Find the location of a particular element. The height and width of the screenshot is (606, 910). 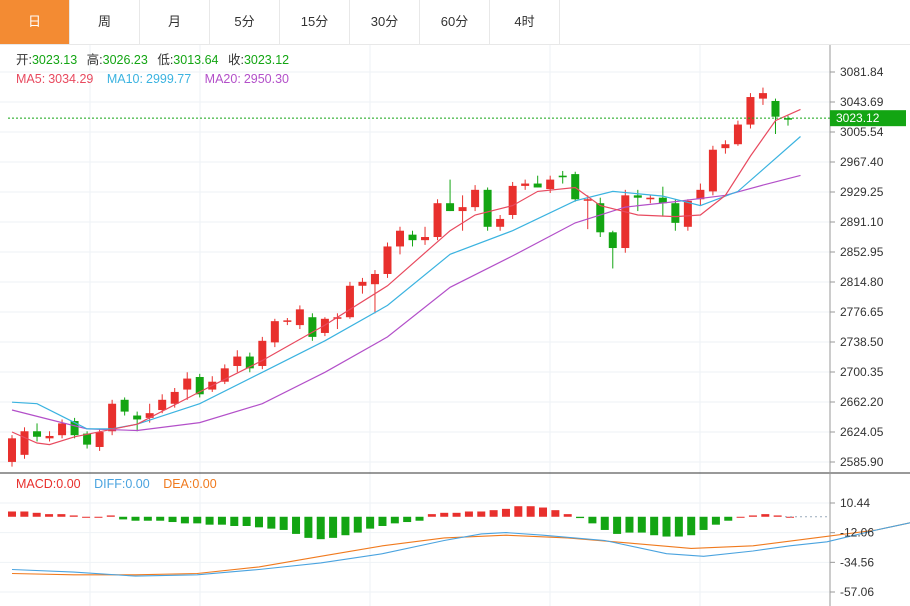

diff-value: 0.00 is located at coordinates (137, 484).